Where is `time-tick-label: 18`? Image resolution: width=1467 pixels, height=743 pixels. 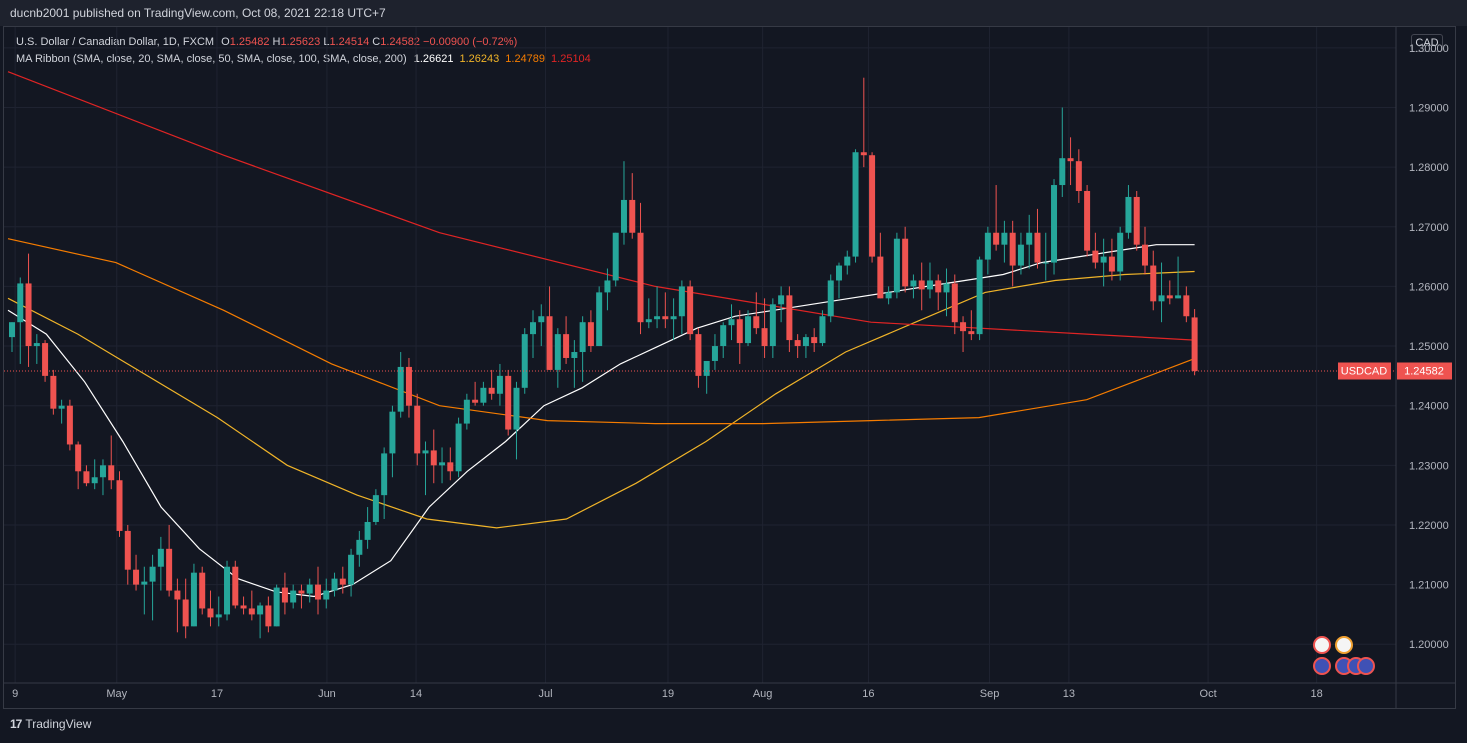 time-tick-label: 18 is located at coordinates (1317, 694).